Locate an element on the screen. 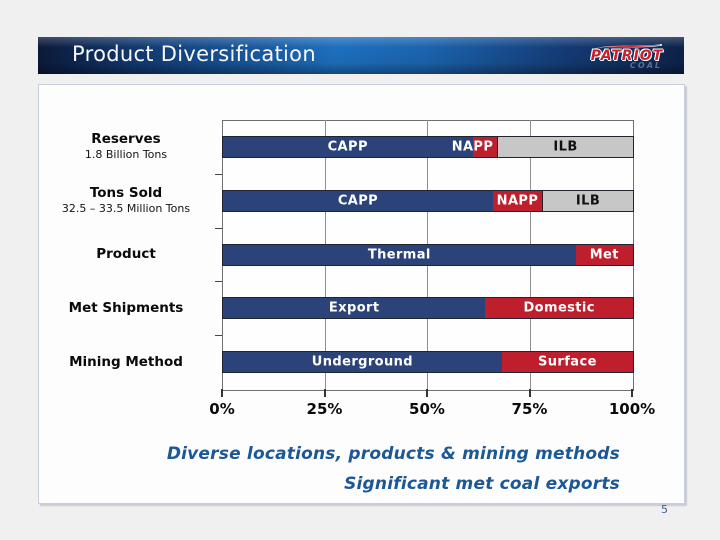 Image resolution: width=720 pixels, height=540 pixels. bar-met-shipments: Export Domestic is located at coordinates (428, 308).